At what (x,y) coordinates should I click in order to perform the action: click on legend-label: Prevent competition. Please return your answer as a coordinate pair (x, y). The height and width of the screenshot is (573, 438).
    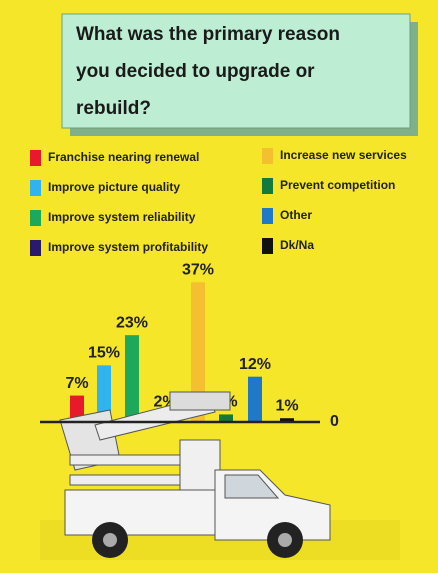
    Looking at the image, I should click on (337, 185).